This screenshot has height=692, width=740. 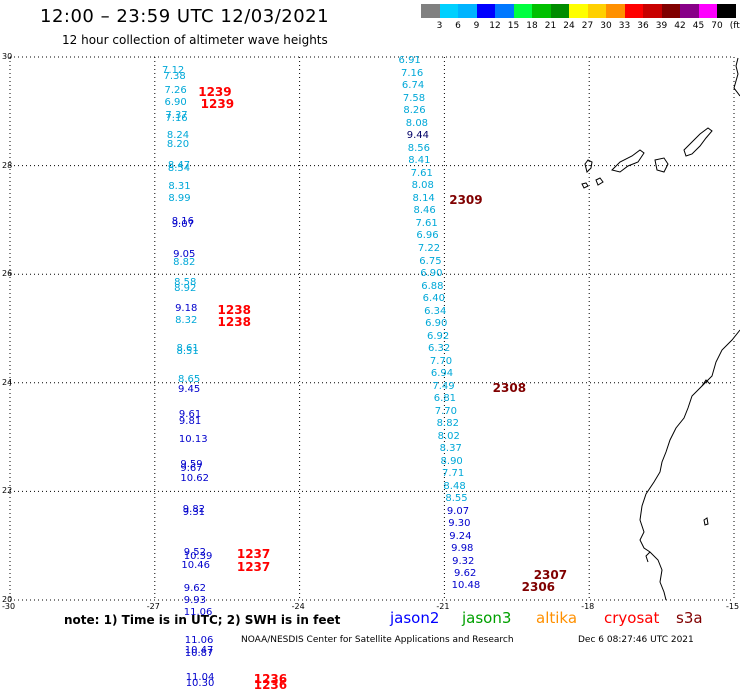 I want to click on x-tick-label: -27, so click(x=153, y=606).